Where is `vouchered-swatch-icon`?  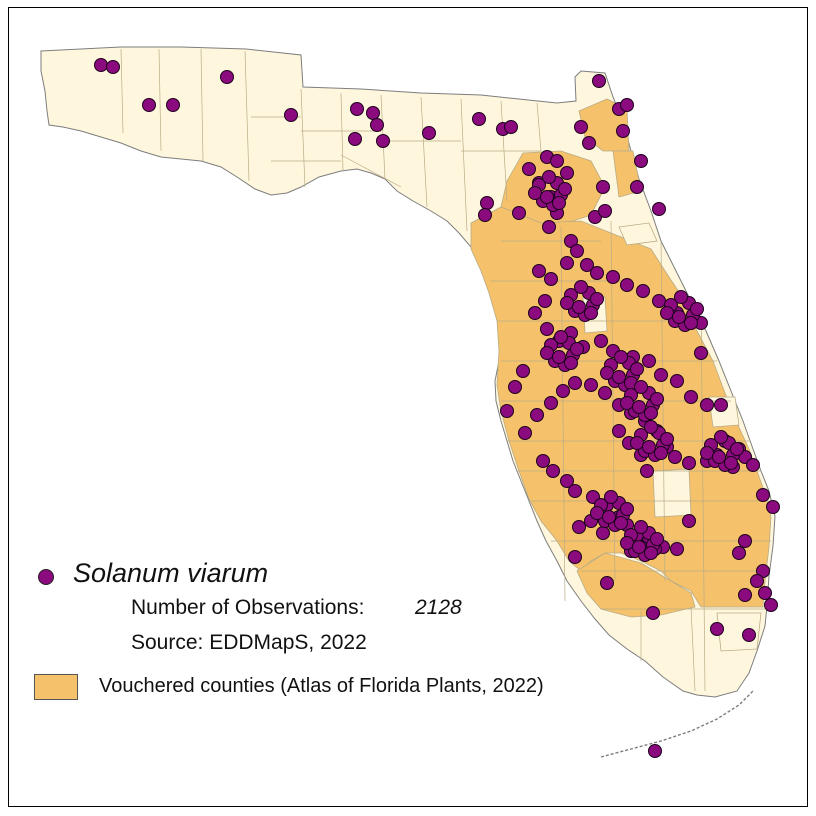
vouchered-swatch-icon is located at coordinates (56, 687).